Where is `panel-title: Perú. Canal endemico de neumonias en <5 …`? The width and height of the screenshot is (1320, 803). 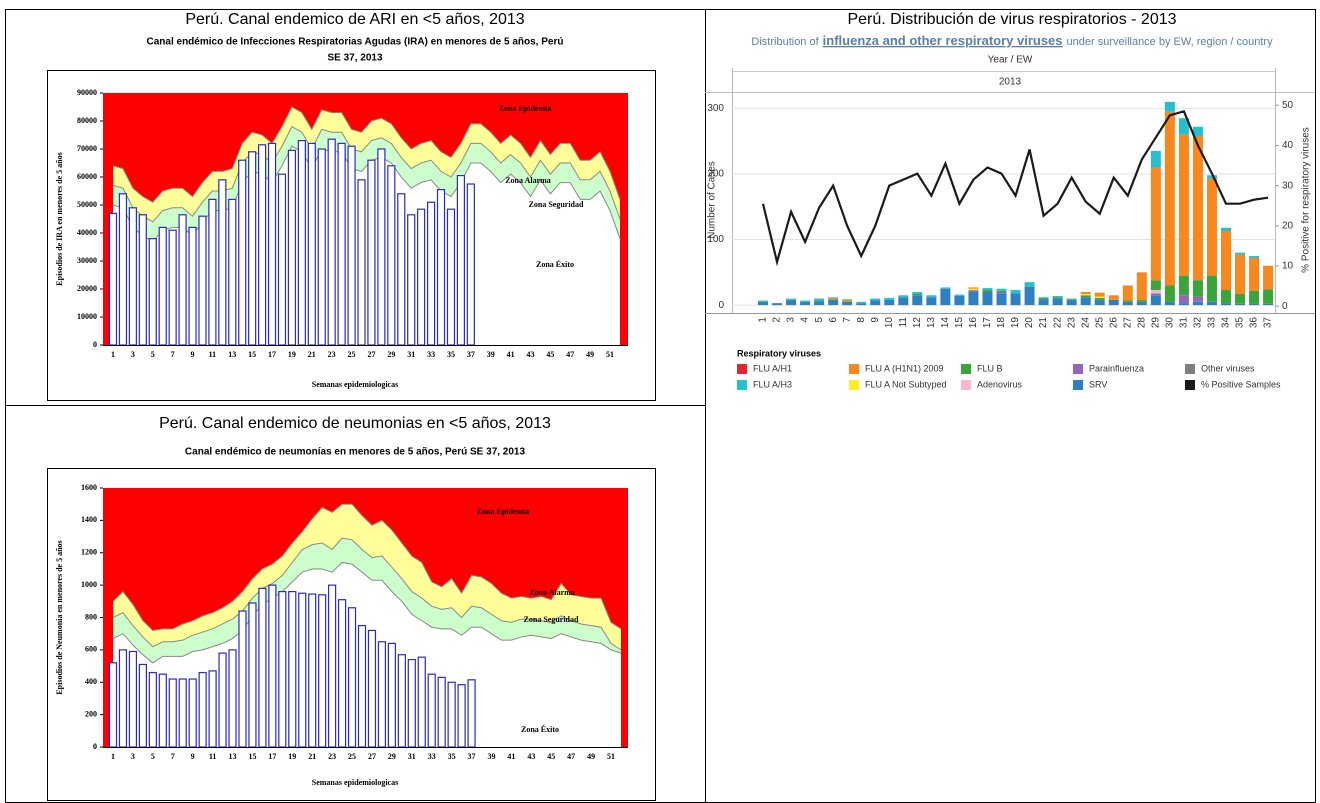 panel-title: Perú. Canal endemico de neumonias en <5 … is located at coordinates (355, 423).